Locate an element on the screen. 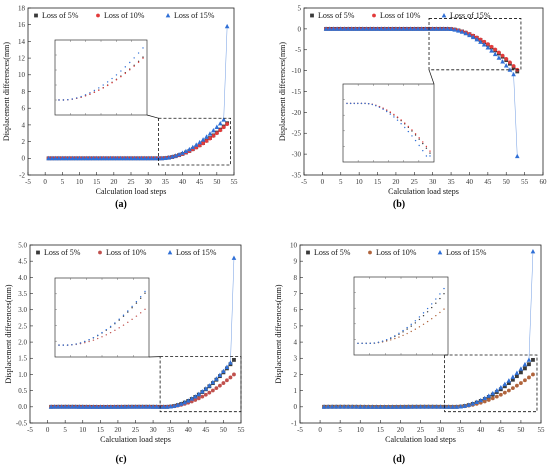  x-tick-label: -5 is located at coordinates (304, 182).